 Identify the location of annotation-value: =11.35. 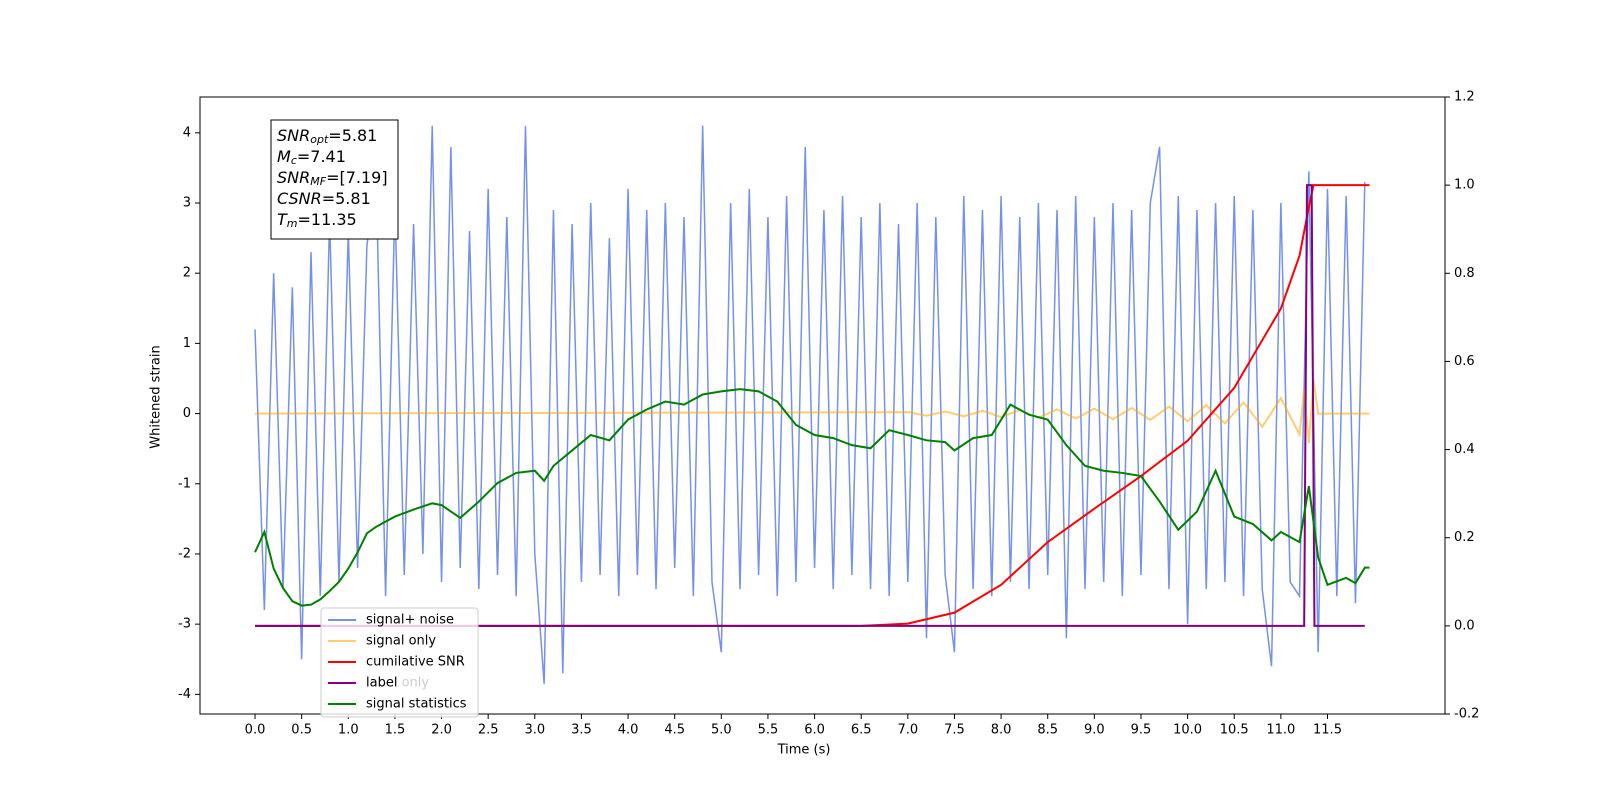
(327, 219).